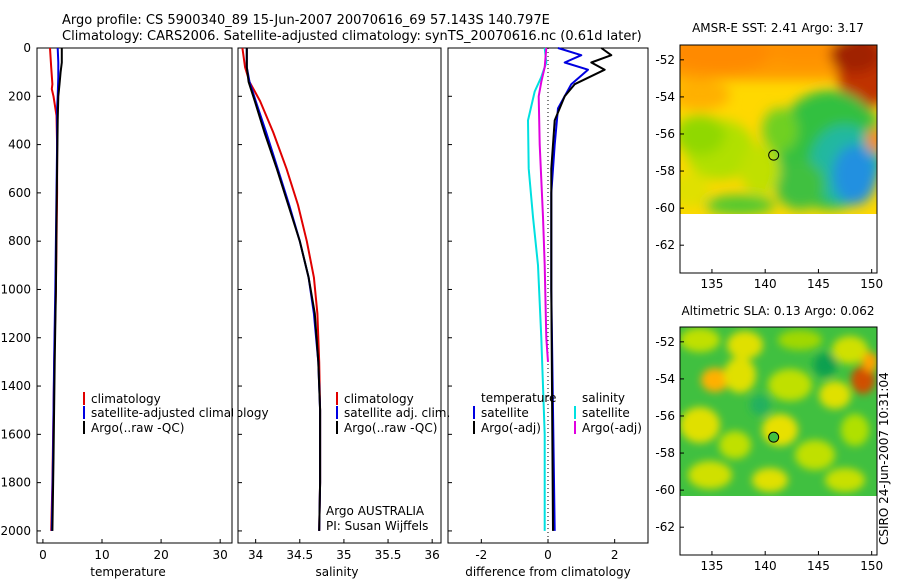 Image resolution: width=900 pixels, height=580 pixels. Describe the element at coordinates (548, 572) in the screenshot. I see `difference-xlabel: difference from climatology` at that location.